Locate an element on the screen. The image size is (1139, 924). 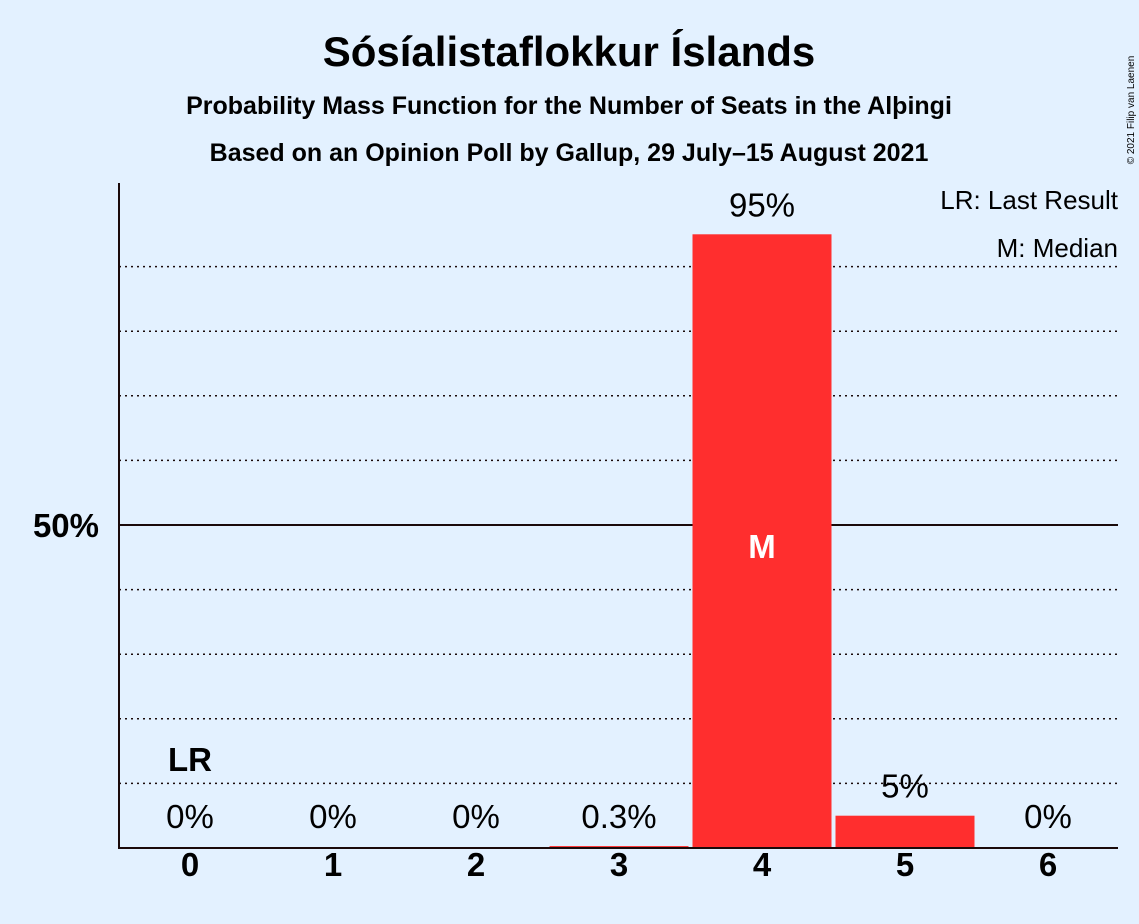
legend-median: M: Median is located at coordinates (1057, 248).